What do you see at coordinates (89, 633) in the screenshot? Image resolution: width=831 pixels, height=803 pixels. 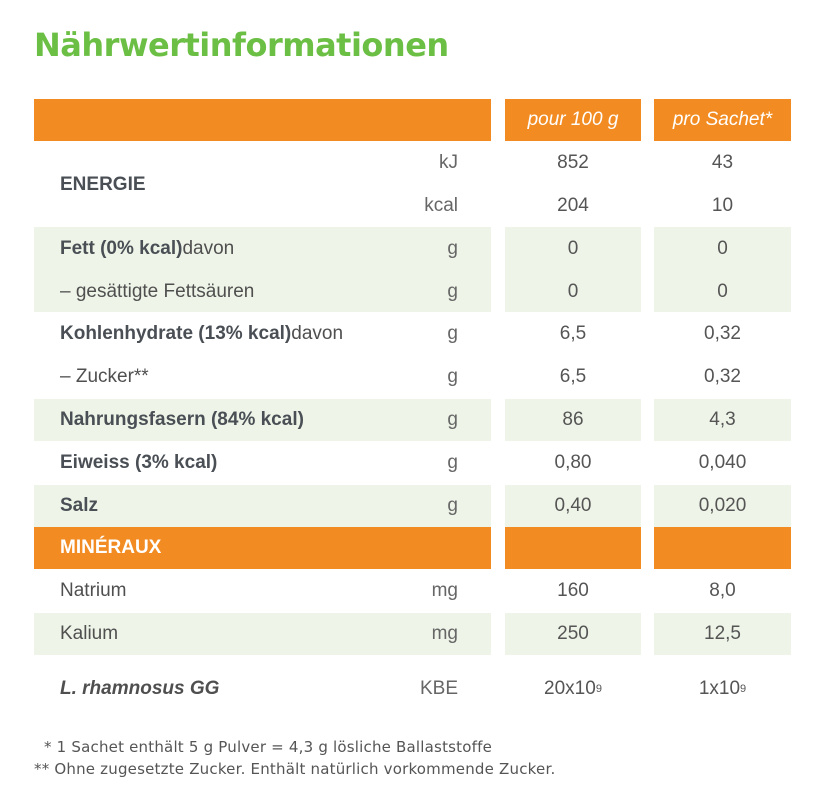 I see `mineral-label-kalium: Kalium` at bounding box center [89, 633].